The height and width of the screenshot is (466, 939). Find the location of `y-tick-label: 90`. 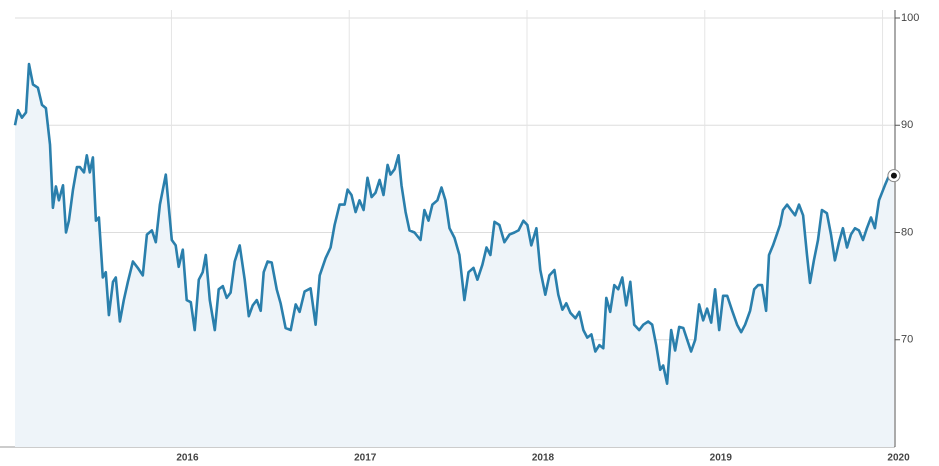

y-tick-label: 90 is located at coordinates (907, 125).